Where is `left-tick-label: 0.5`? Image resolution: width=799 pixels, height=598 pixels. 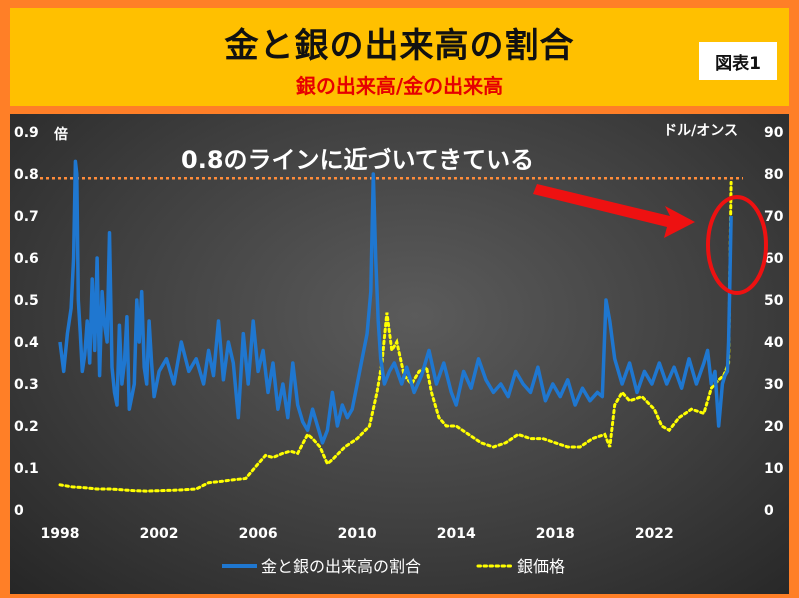
left-tick-label: 0.5 is located at coordinates (26, 301).